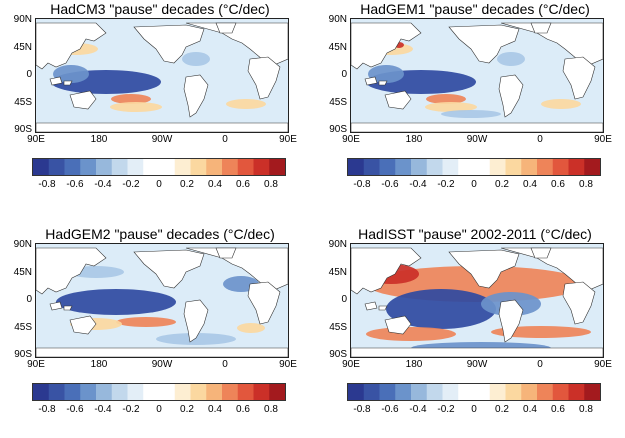 This screenshot has width=625, height=438. Describe the element at coordinates (418, 409) in the screenshot. I see `colorbar-tick-label: -0.4` at that location.